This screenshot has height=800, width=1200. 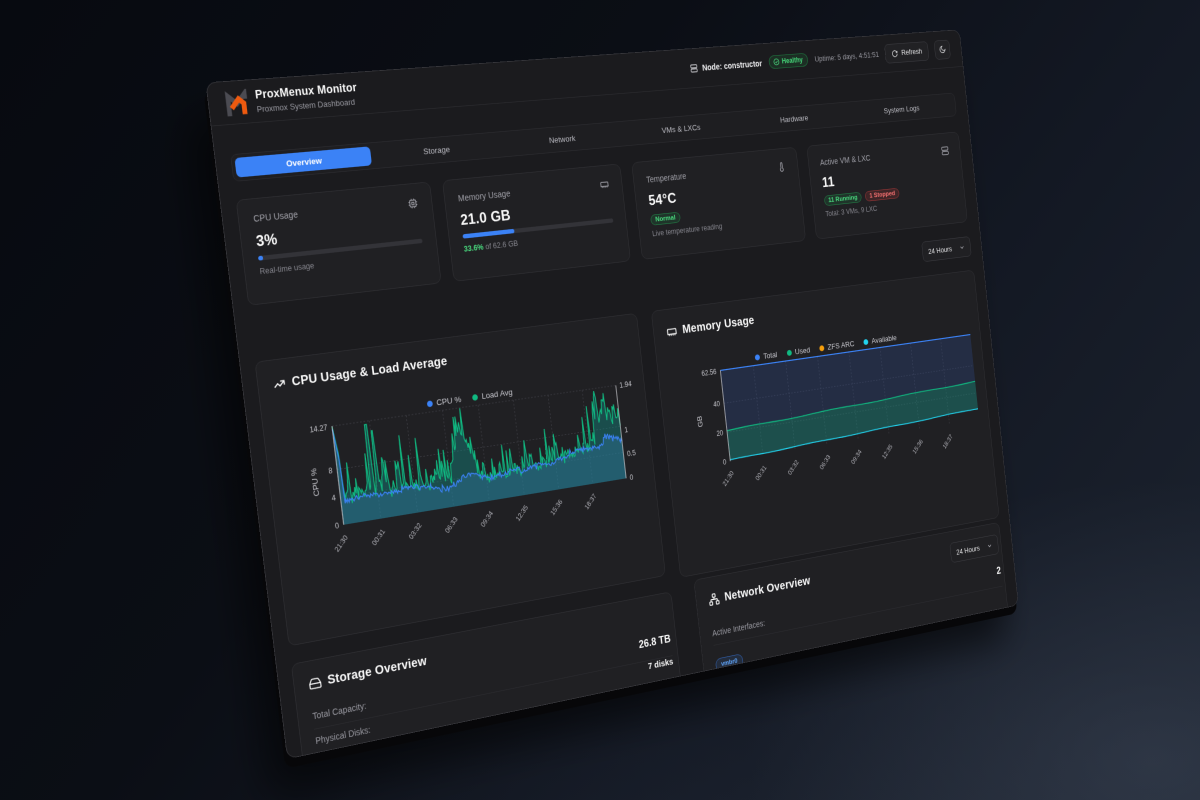 I want to click on svg-text: GB, so click(x=699, y=421).